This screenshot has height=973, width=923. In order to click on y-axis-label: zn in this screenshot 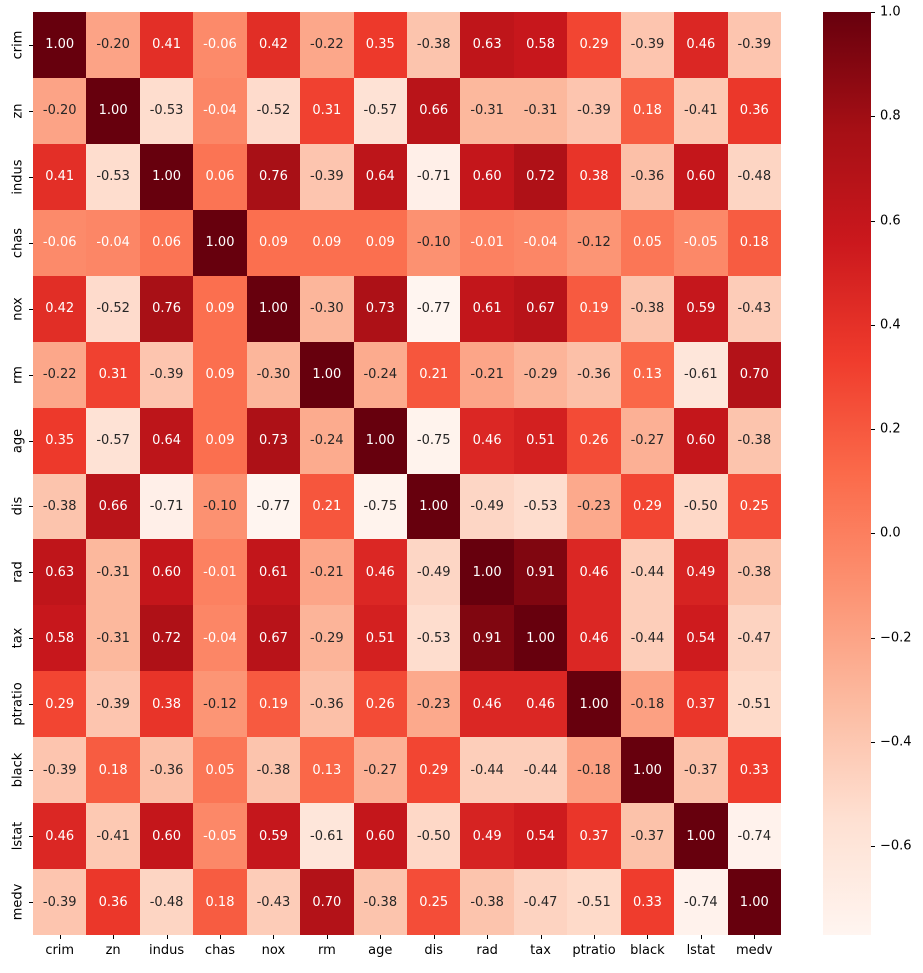, I will do `click(18, 111)`.